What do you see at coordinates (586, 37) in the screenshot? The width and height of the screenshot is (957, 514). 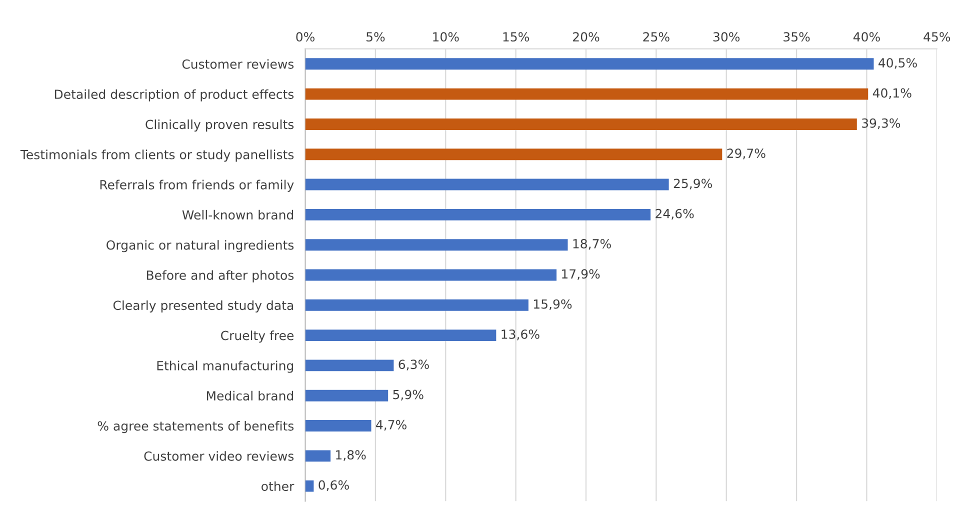 I see `x-tick-label: 20%` at bounding box center [586, 37].